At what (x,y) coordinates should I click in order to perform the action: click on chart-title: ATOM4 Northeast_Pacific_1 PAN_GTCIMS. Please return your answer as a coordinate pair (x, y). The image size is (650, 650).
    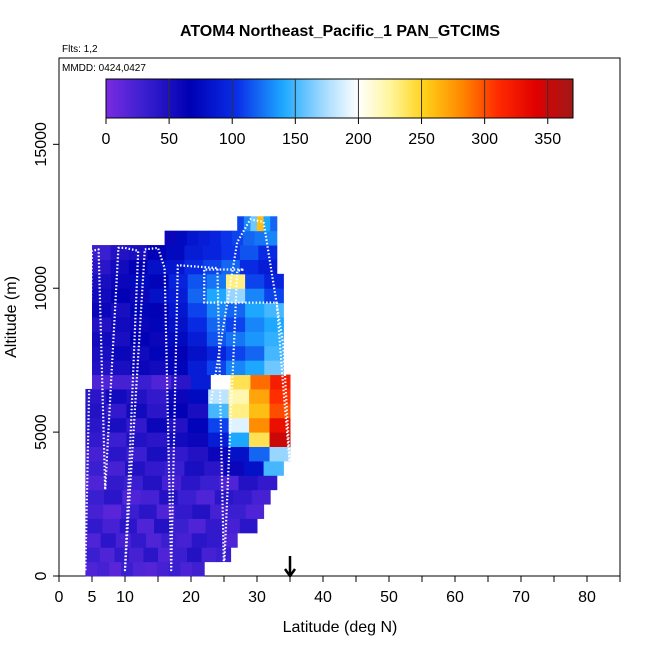
    Looking at the image, I should click on (340, 31).